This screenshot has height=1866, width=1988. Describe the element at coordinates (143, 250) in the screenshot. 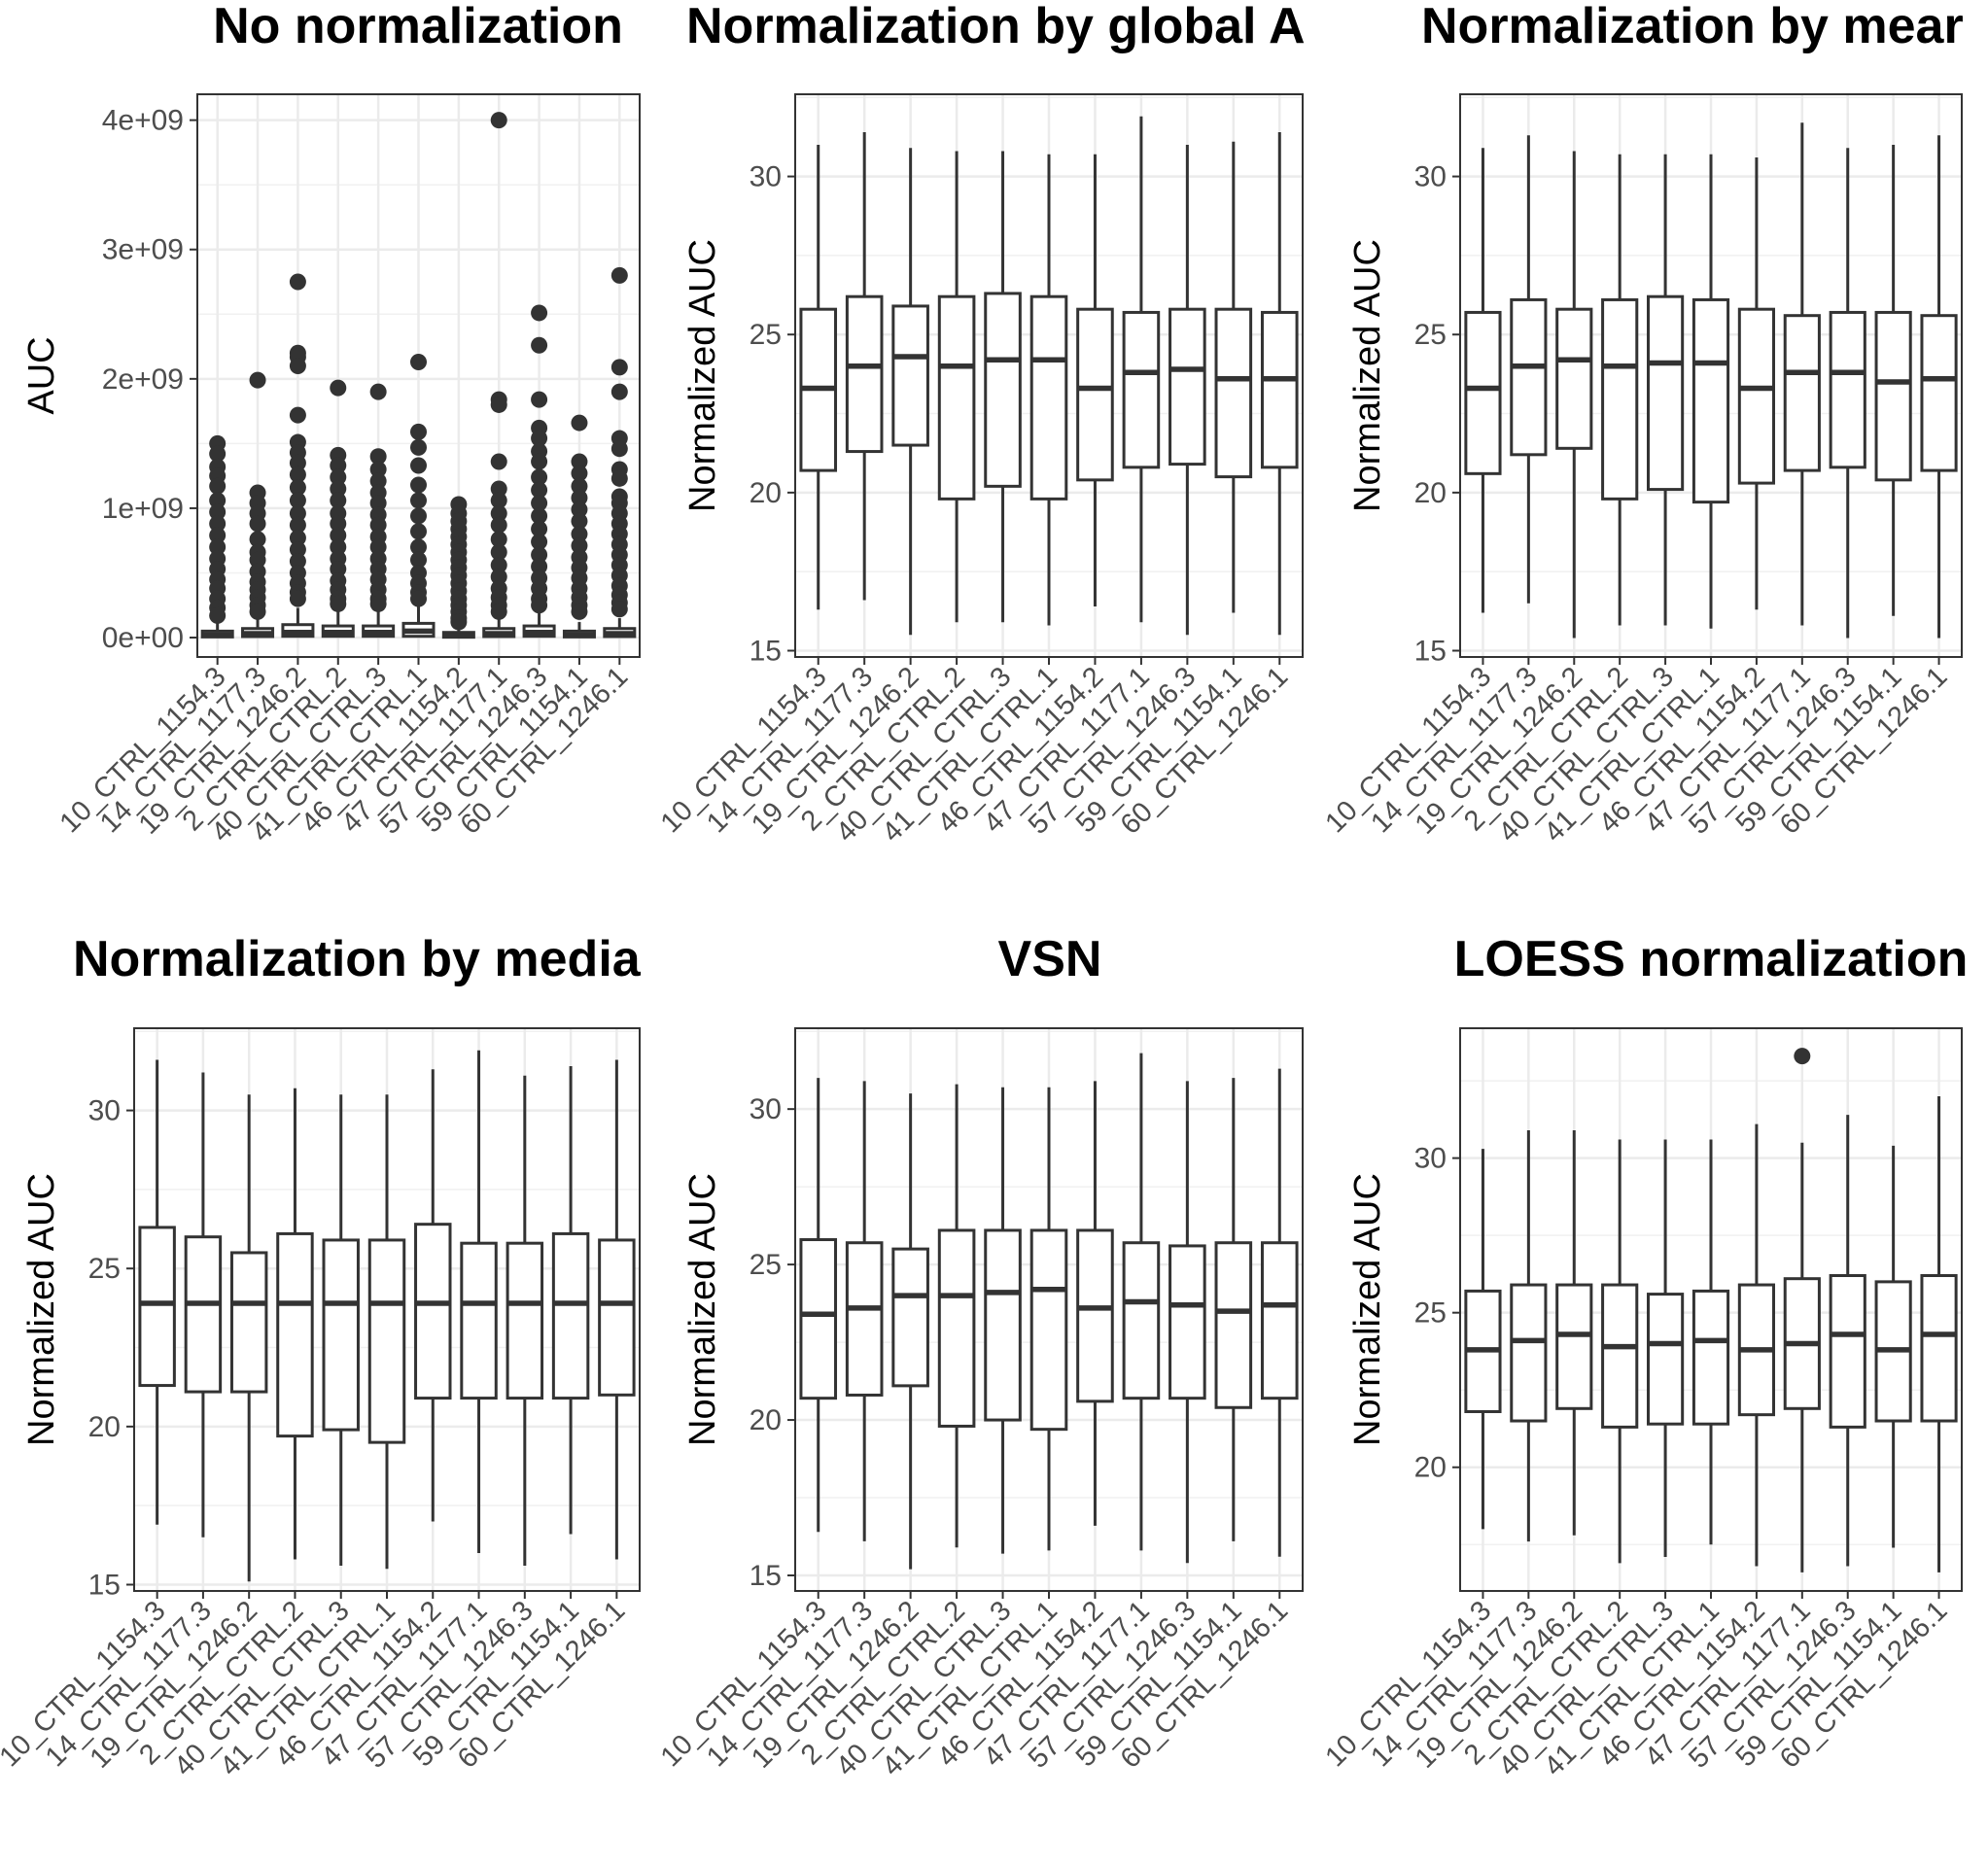

I see `y-tick-label: 3e+09` at that location.